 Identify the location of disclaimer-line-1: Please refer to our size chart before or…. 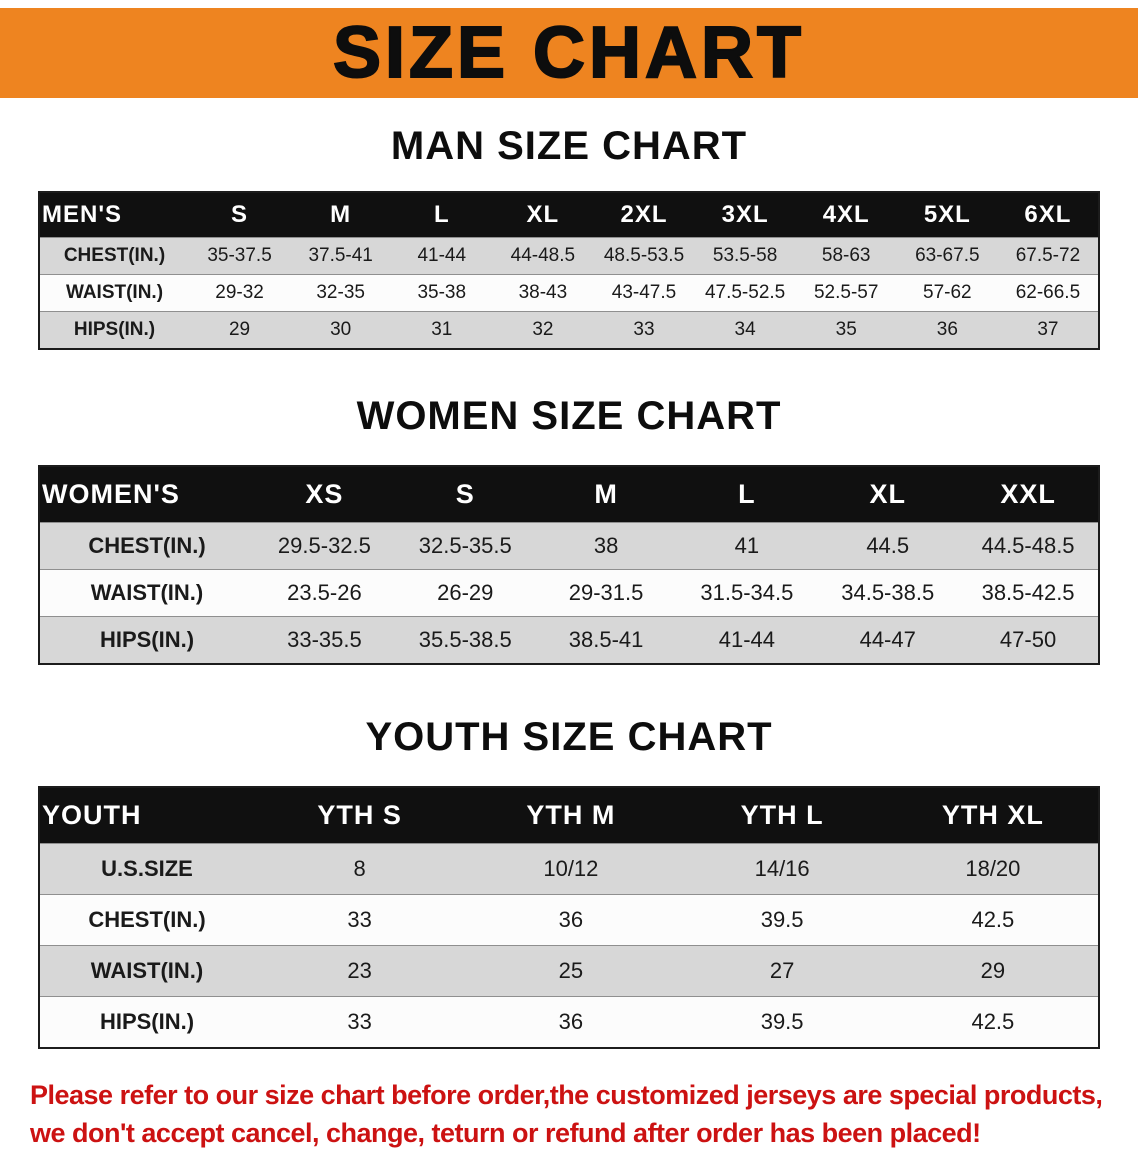
(566, 1095).